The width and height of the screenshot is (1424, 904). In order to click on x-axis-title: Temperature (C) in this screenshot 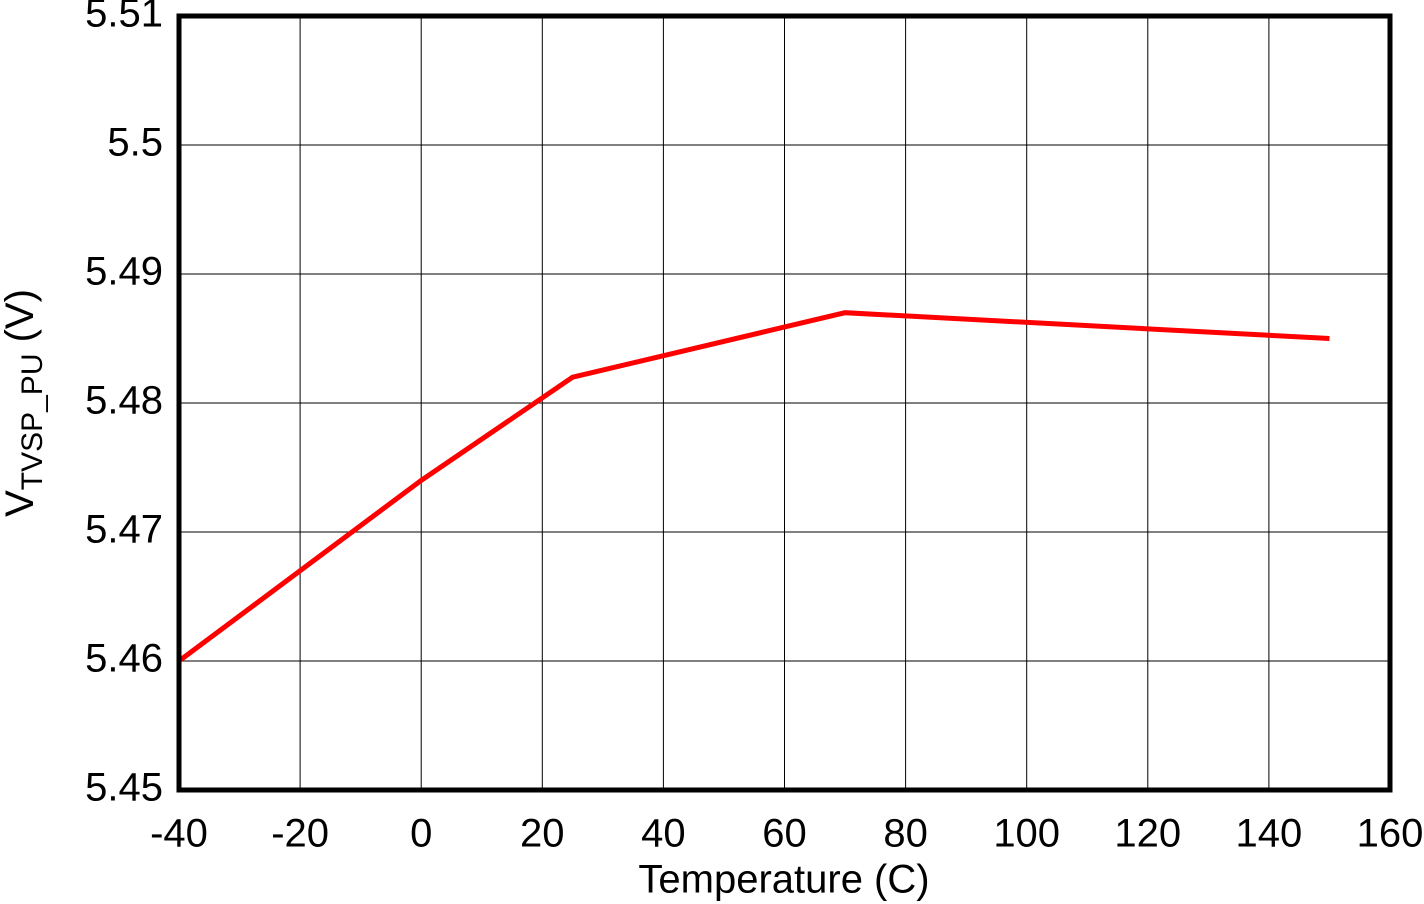, I will do `click(783, 880)`.